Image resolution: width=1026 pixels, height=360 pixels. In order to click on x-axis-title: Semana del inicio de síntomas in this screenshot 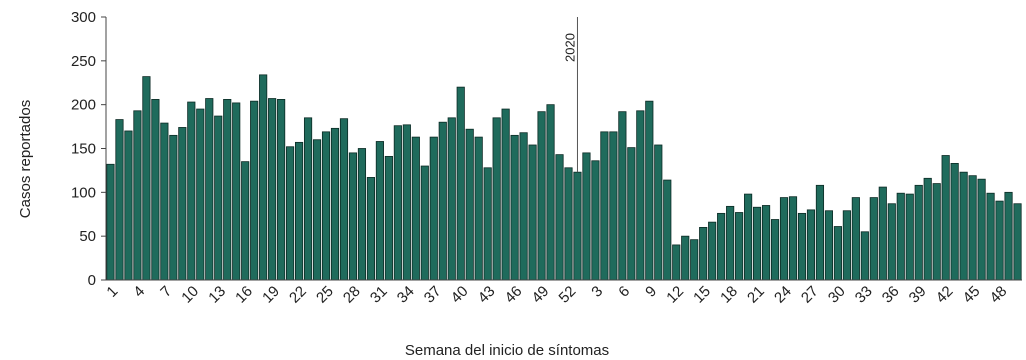, I will do `click(507, 350)`.